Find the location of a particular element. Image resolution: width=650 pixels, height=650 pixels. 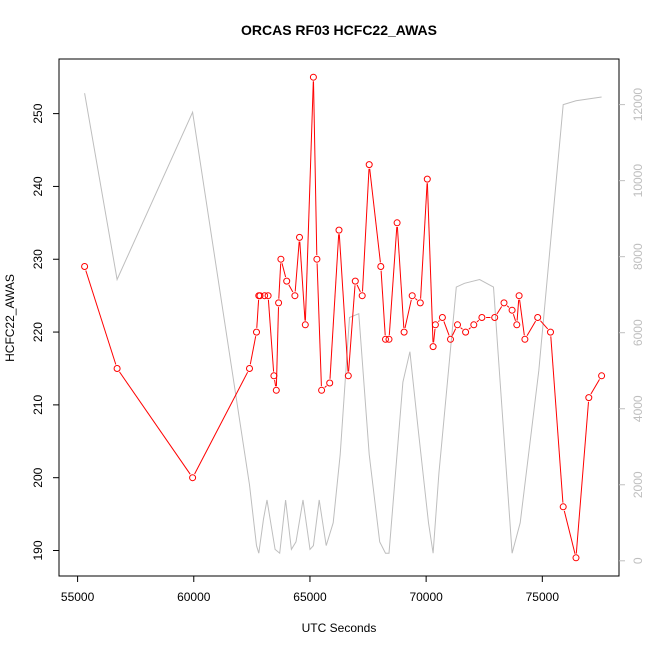

y2-tick-label: 4000 is located at coordinates (638, 408).